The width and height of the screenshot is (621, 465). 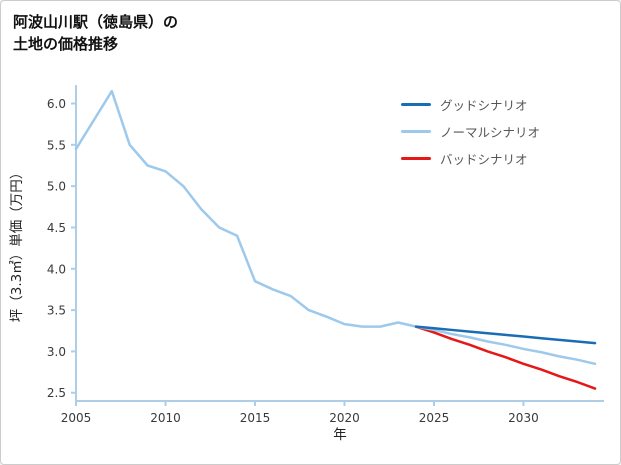 What do you see at coordinates (340, 435) in the screenshot?
I see `svg-text: 年` at bounding box center [340, 435].